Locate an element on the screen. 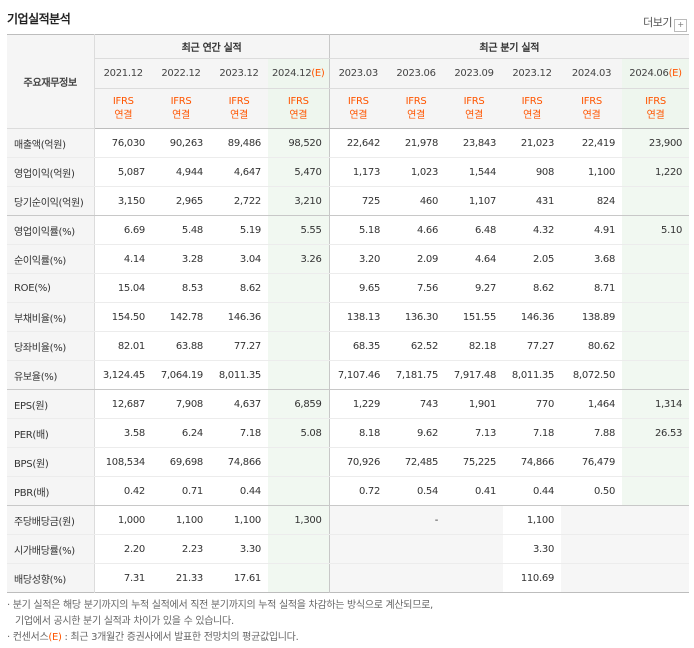  table-cell: 23,900 is located at coordinates (656, 143).